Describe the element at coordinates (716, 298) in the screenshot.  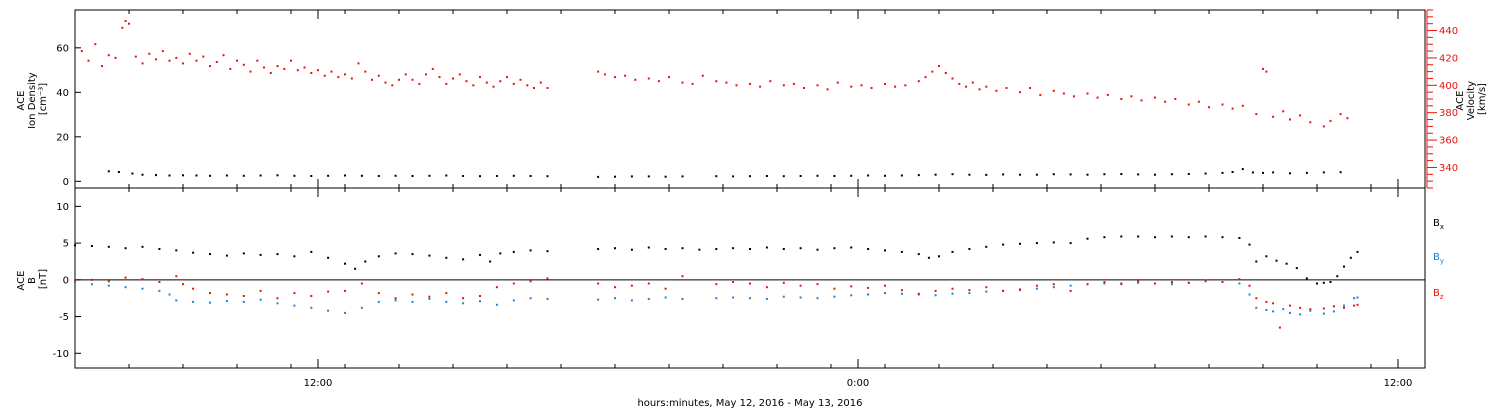
I see `bottom-series-y` at that location.